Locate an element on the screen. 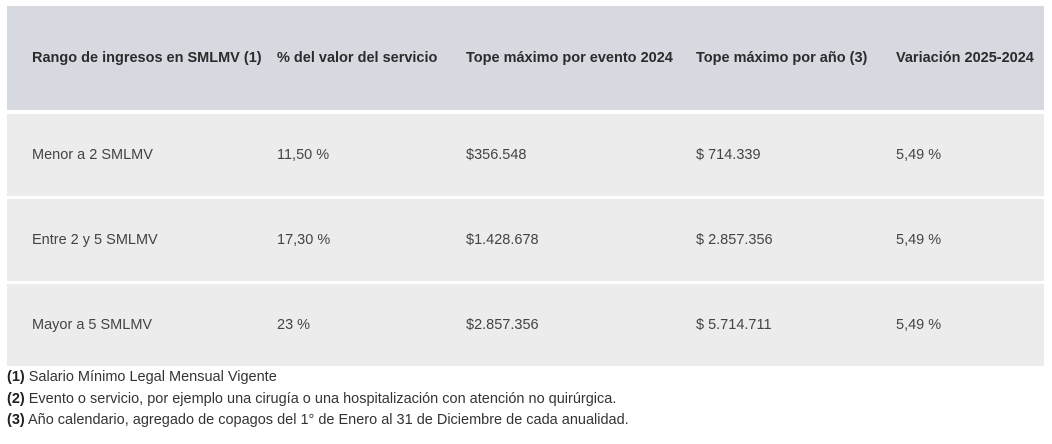  cell-max-year: $ 5.714.711 is located at coordinates (796, 323).